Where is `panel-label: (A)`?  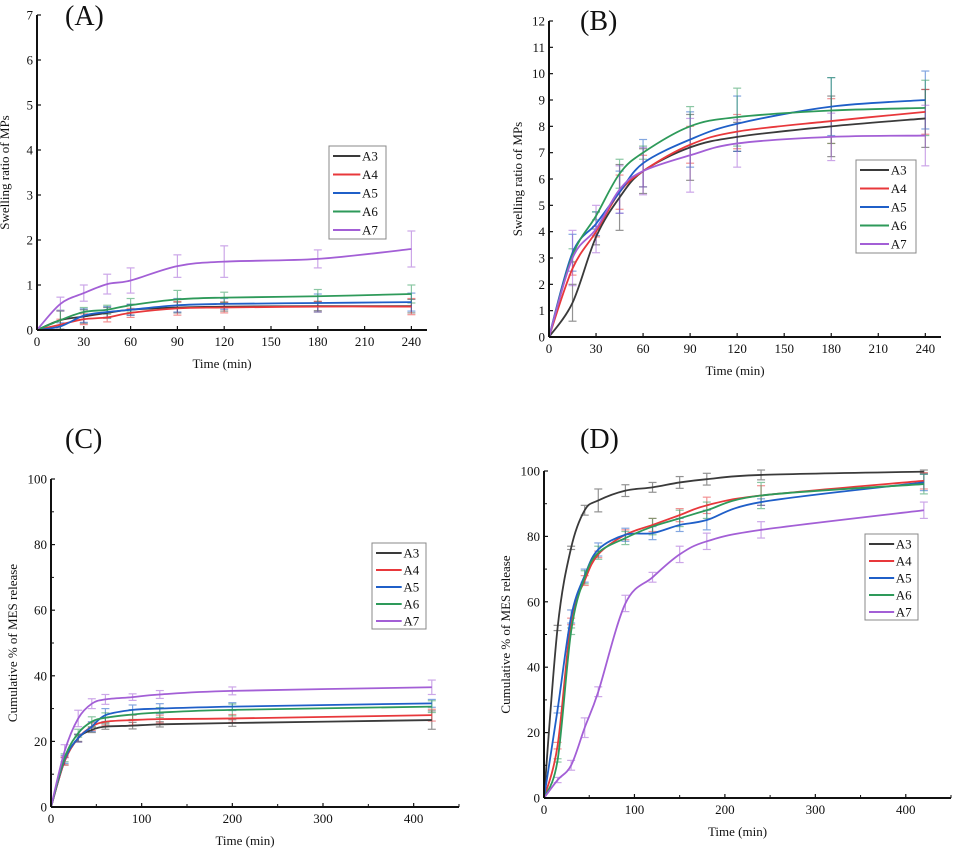
panel-label: (A) is located at coordinates (84, 16).